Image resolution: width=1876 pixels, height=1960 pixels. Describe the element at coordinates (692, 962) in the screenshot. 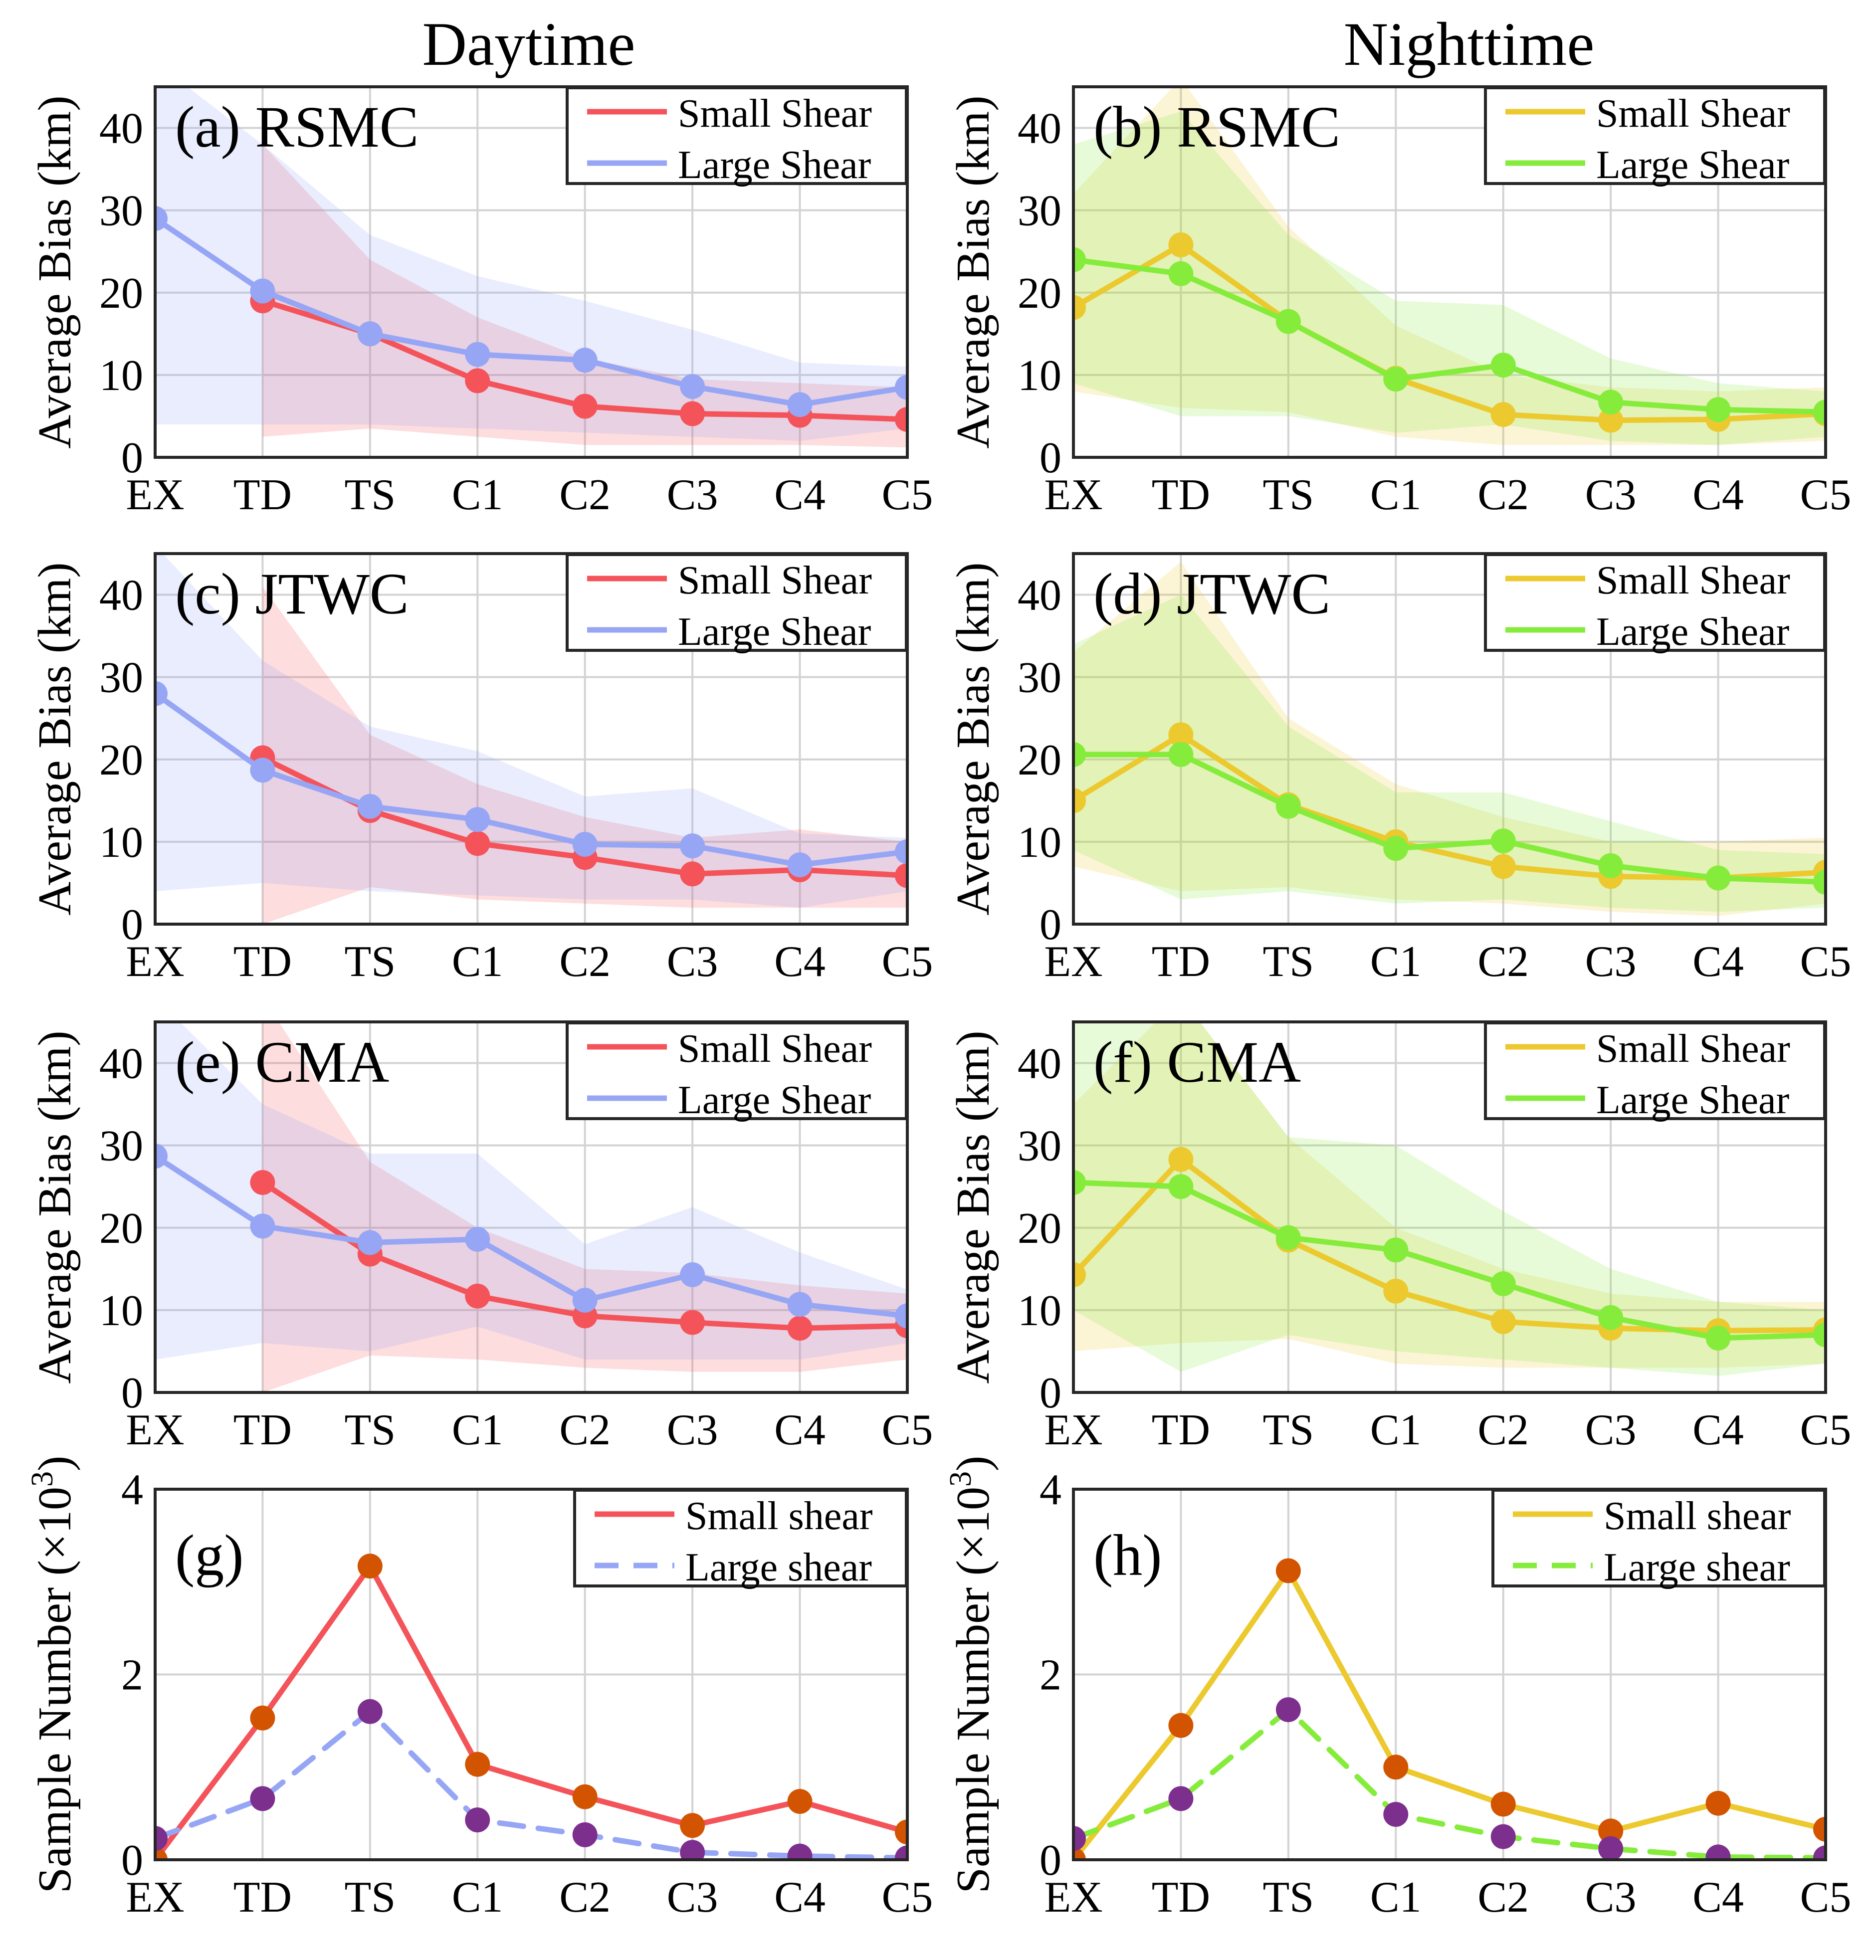

I see `chart-c-xtick-C3: C3` at that location.